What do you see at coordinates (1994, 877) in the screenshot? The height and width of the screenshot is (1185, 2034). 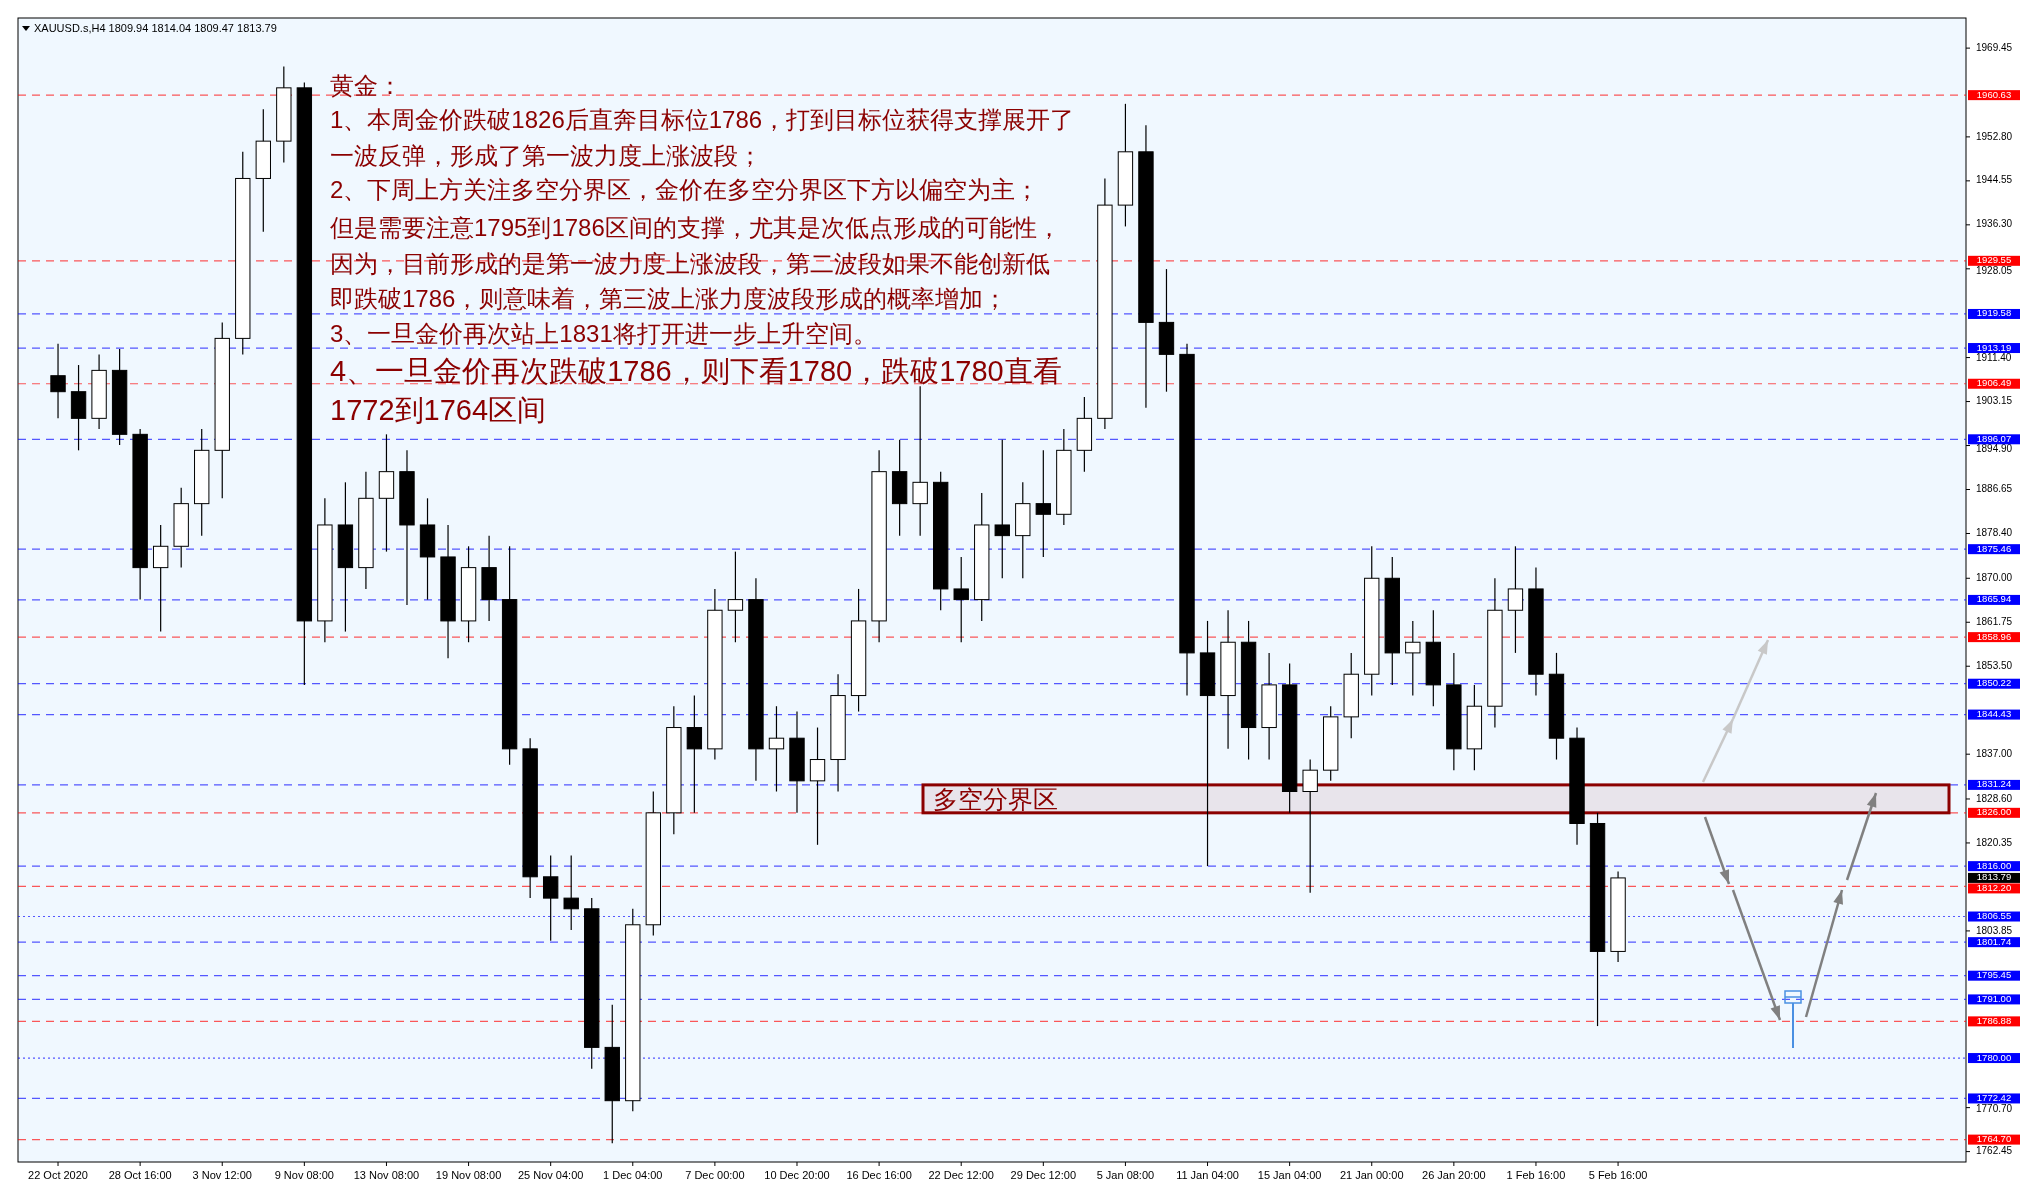 I see `text: 1813.79` at bounding box center [1994, 877].